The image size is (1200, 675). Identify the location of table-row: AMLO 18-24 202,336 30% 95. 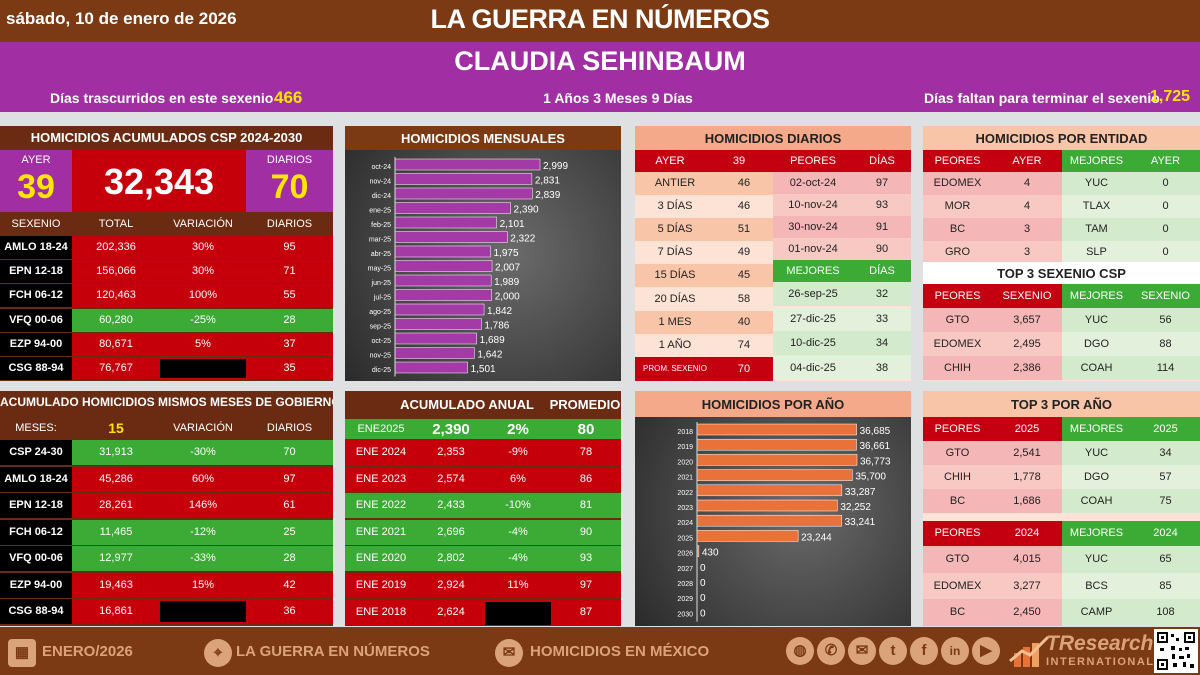
(166, 247).